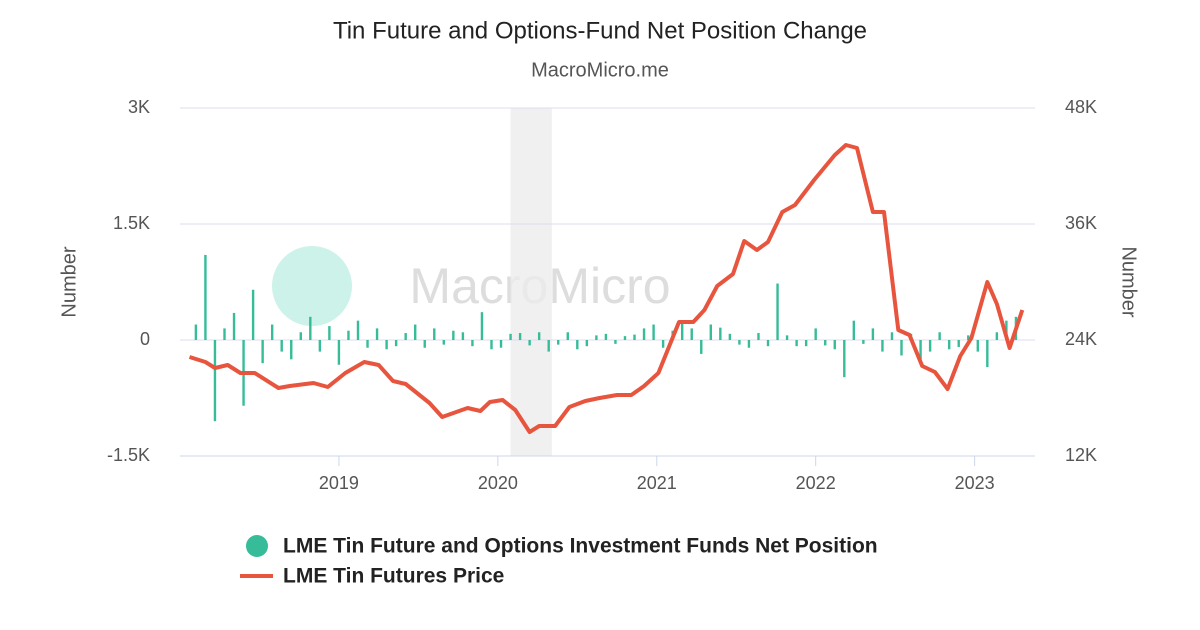  What do you see at coordinates (531, 282) in the screenshot?
I see `highlight-band` at bounding box center [531, 282].